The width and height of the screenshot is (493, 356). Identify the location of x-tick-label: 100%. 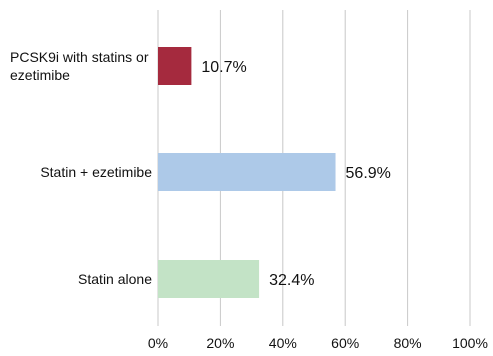
(470, 343).